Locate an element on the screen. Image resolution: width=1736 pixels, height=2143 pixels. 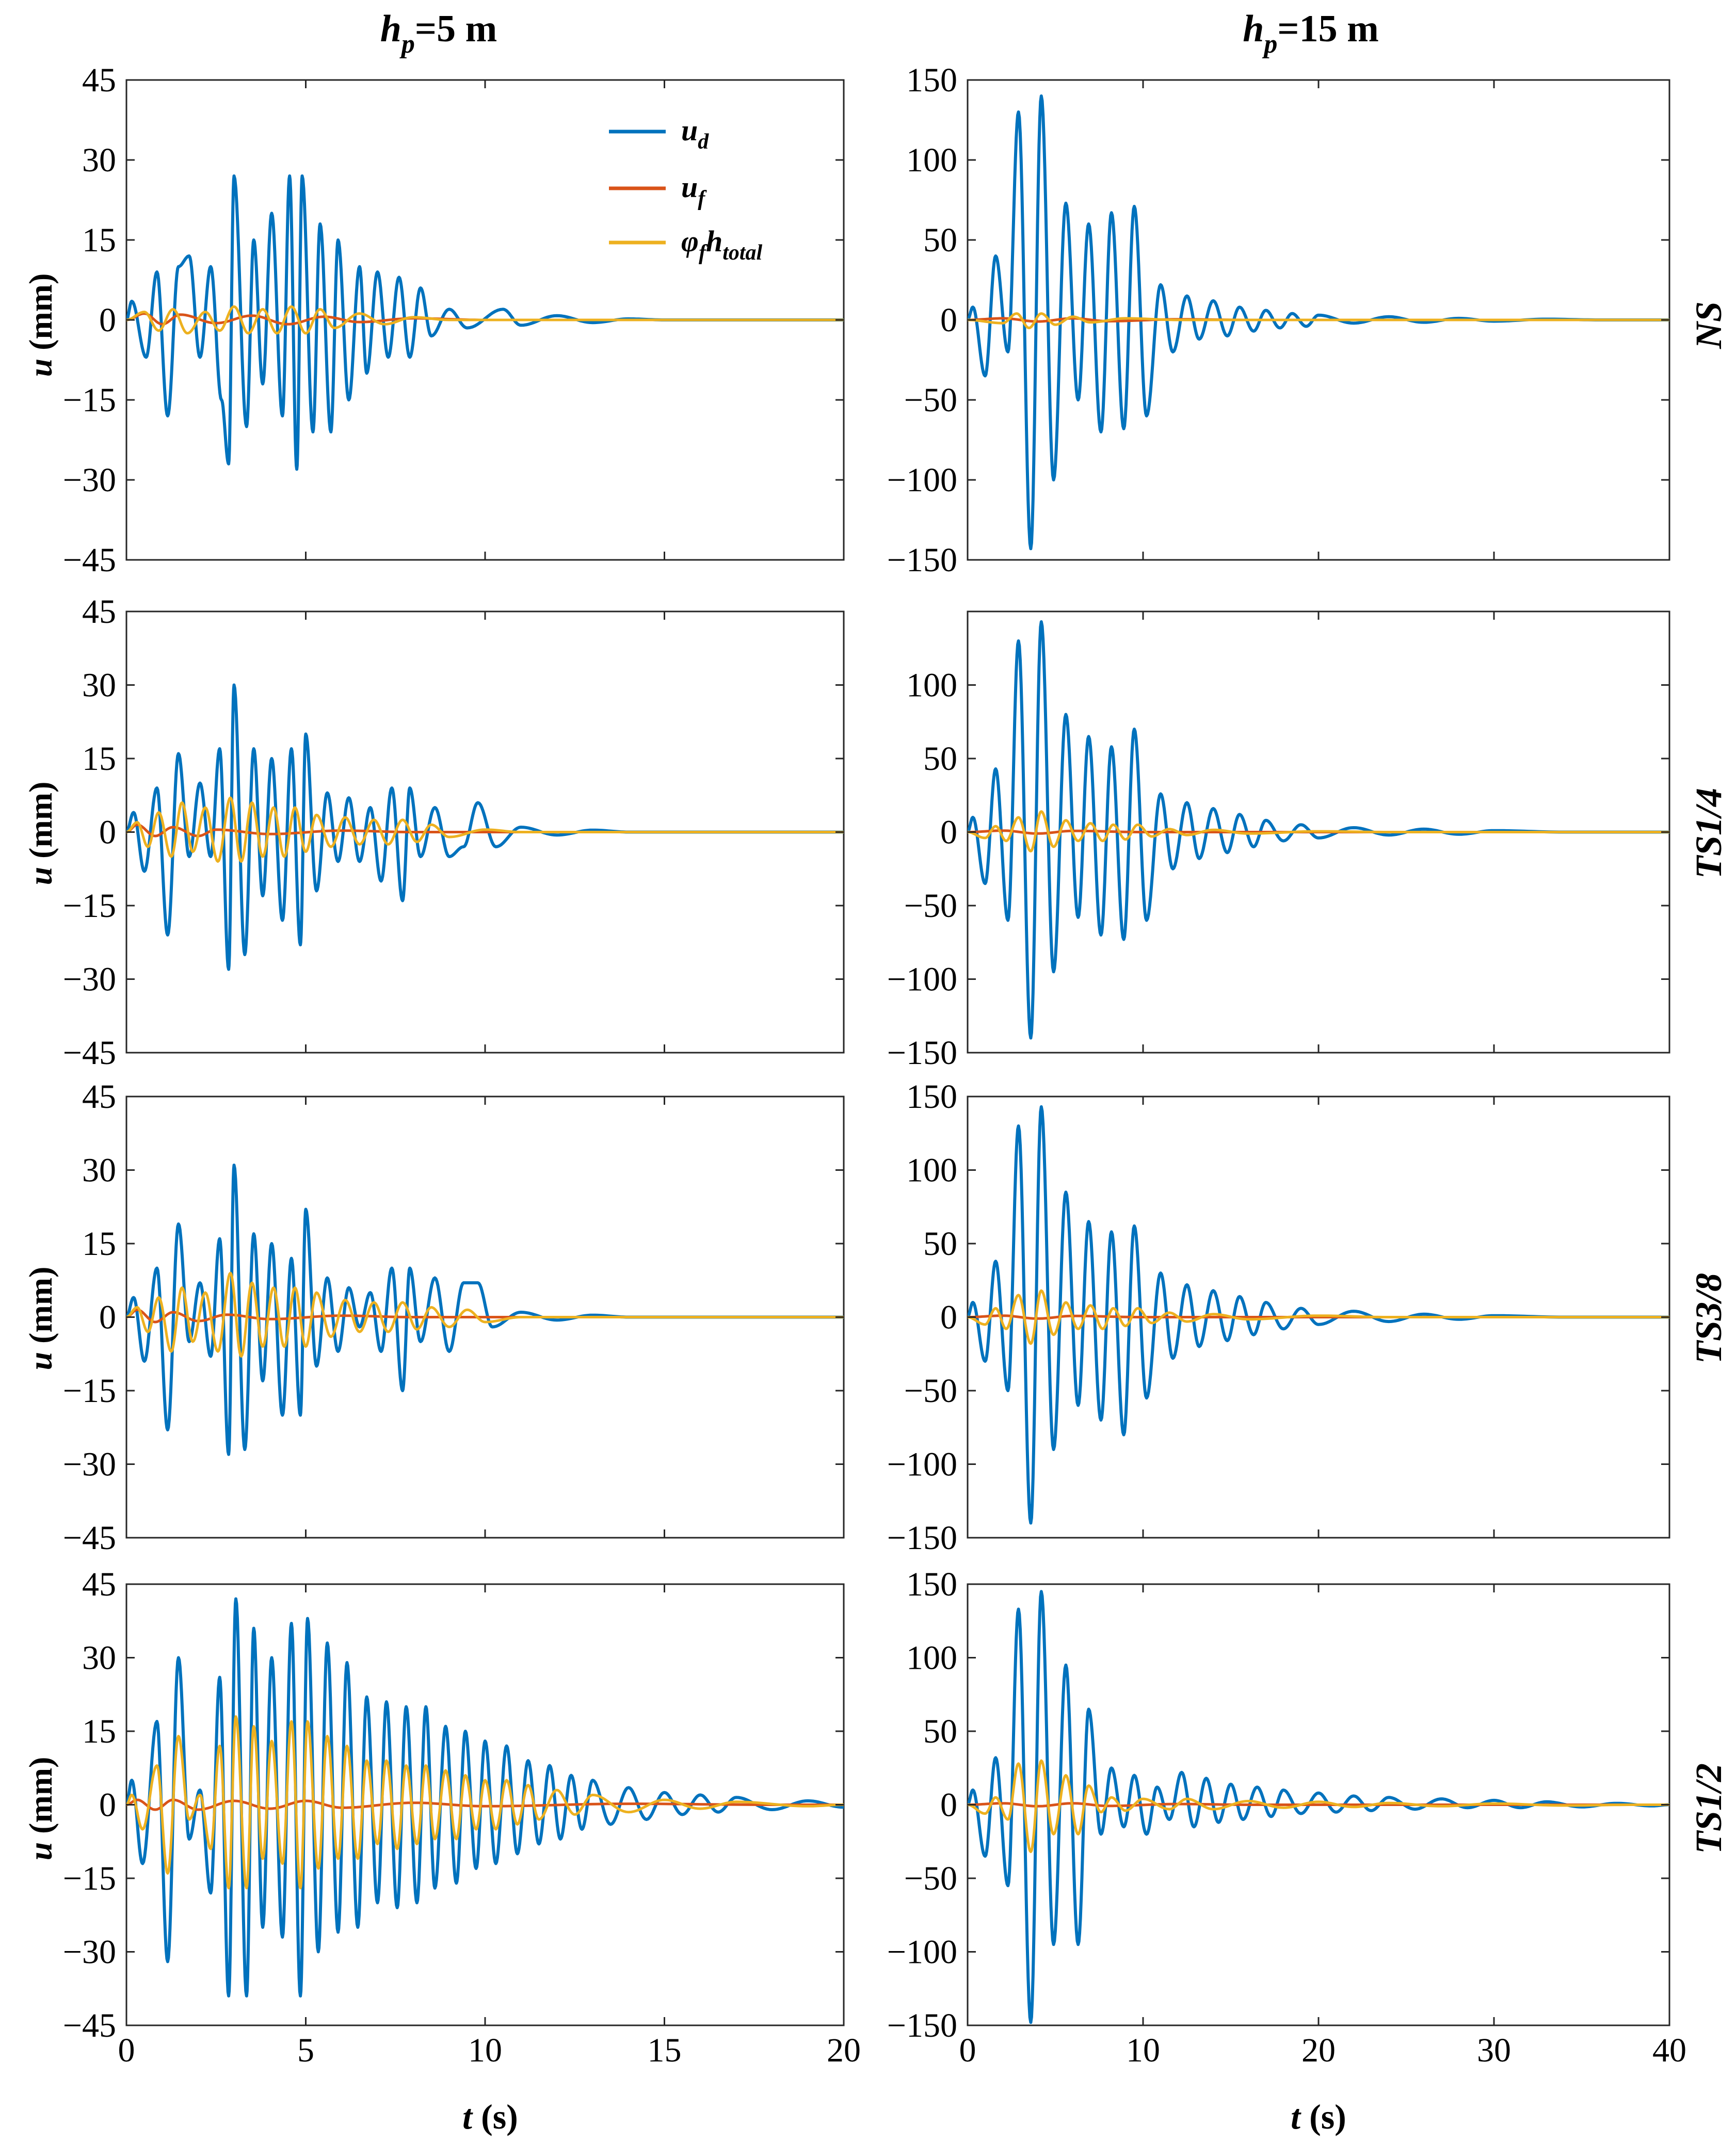
series-line-ud-row4-left is located at coordinates (485, 1797).